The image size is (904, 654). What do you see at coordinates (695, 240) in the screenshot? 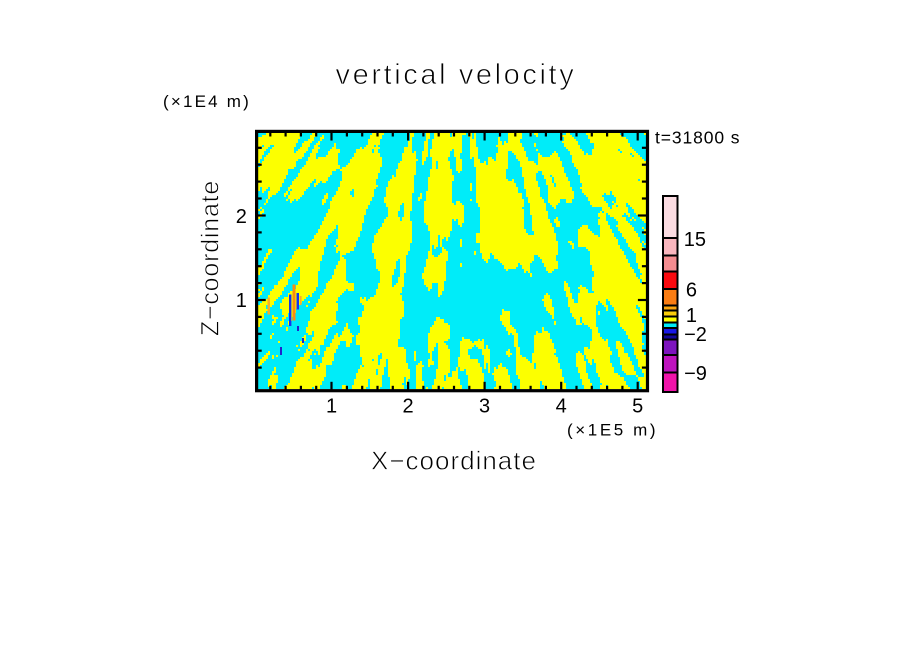
I see `svg-text: 15` at bounding box center [695, 240].